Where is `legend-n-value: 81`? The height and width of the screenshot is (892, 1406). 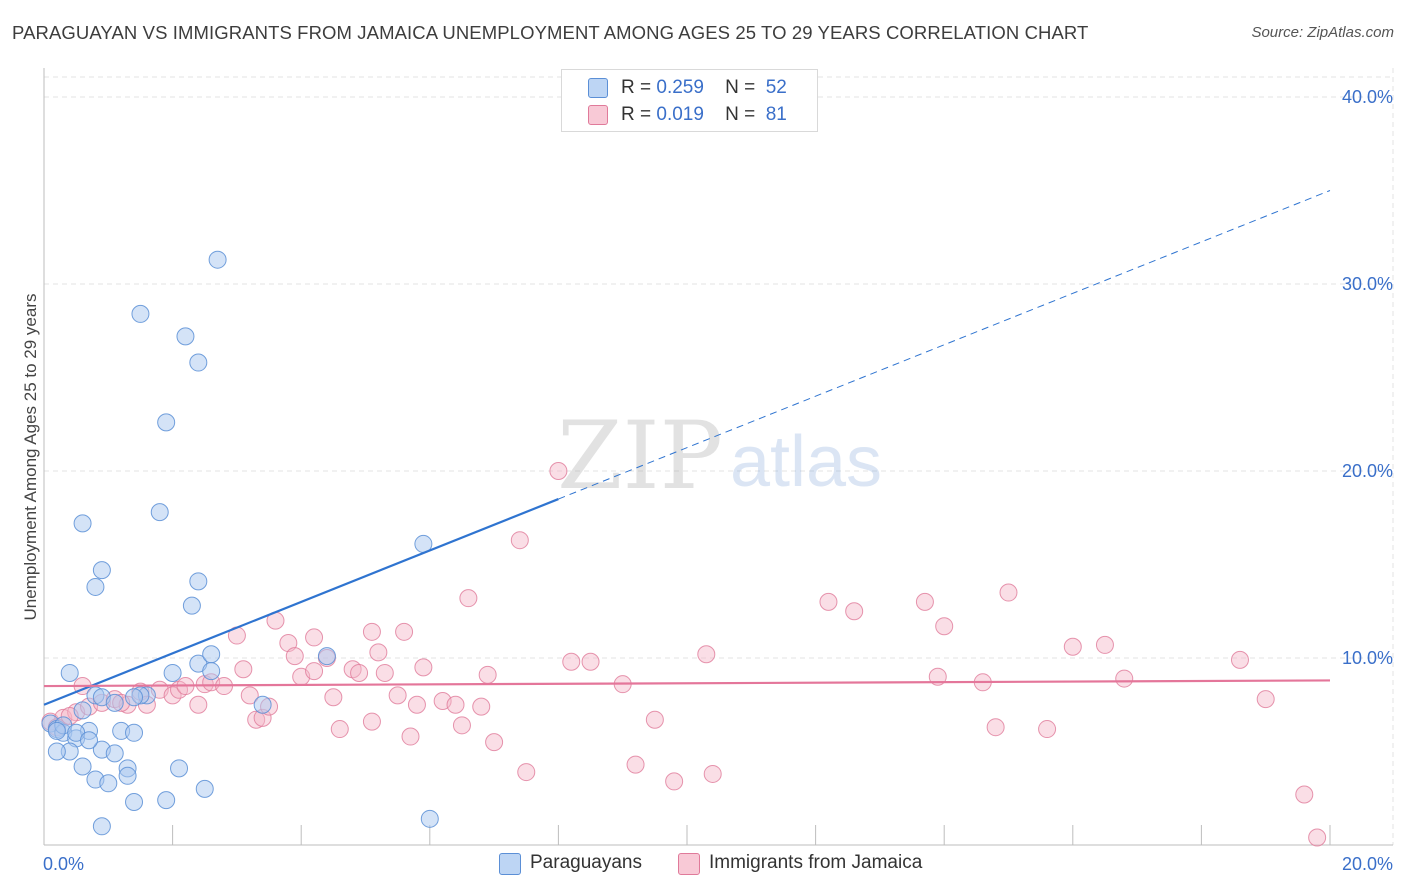
legend-n-value: 81 is located at coordinates (776, 114).